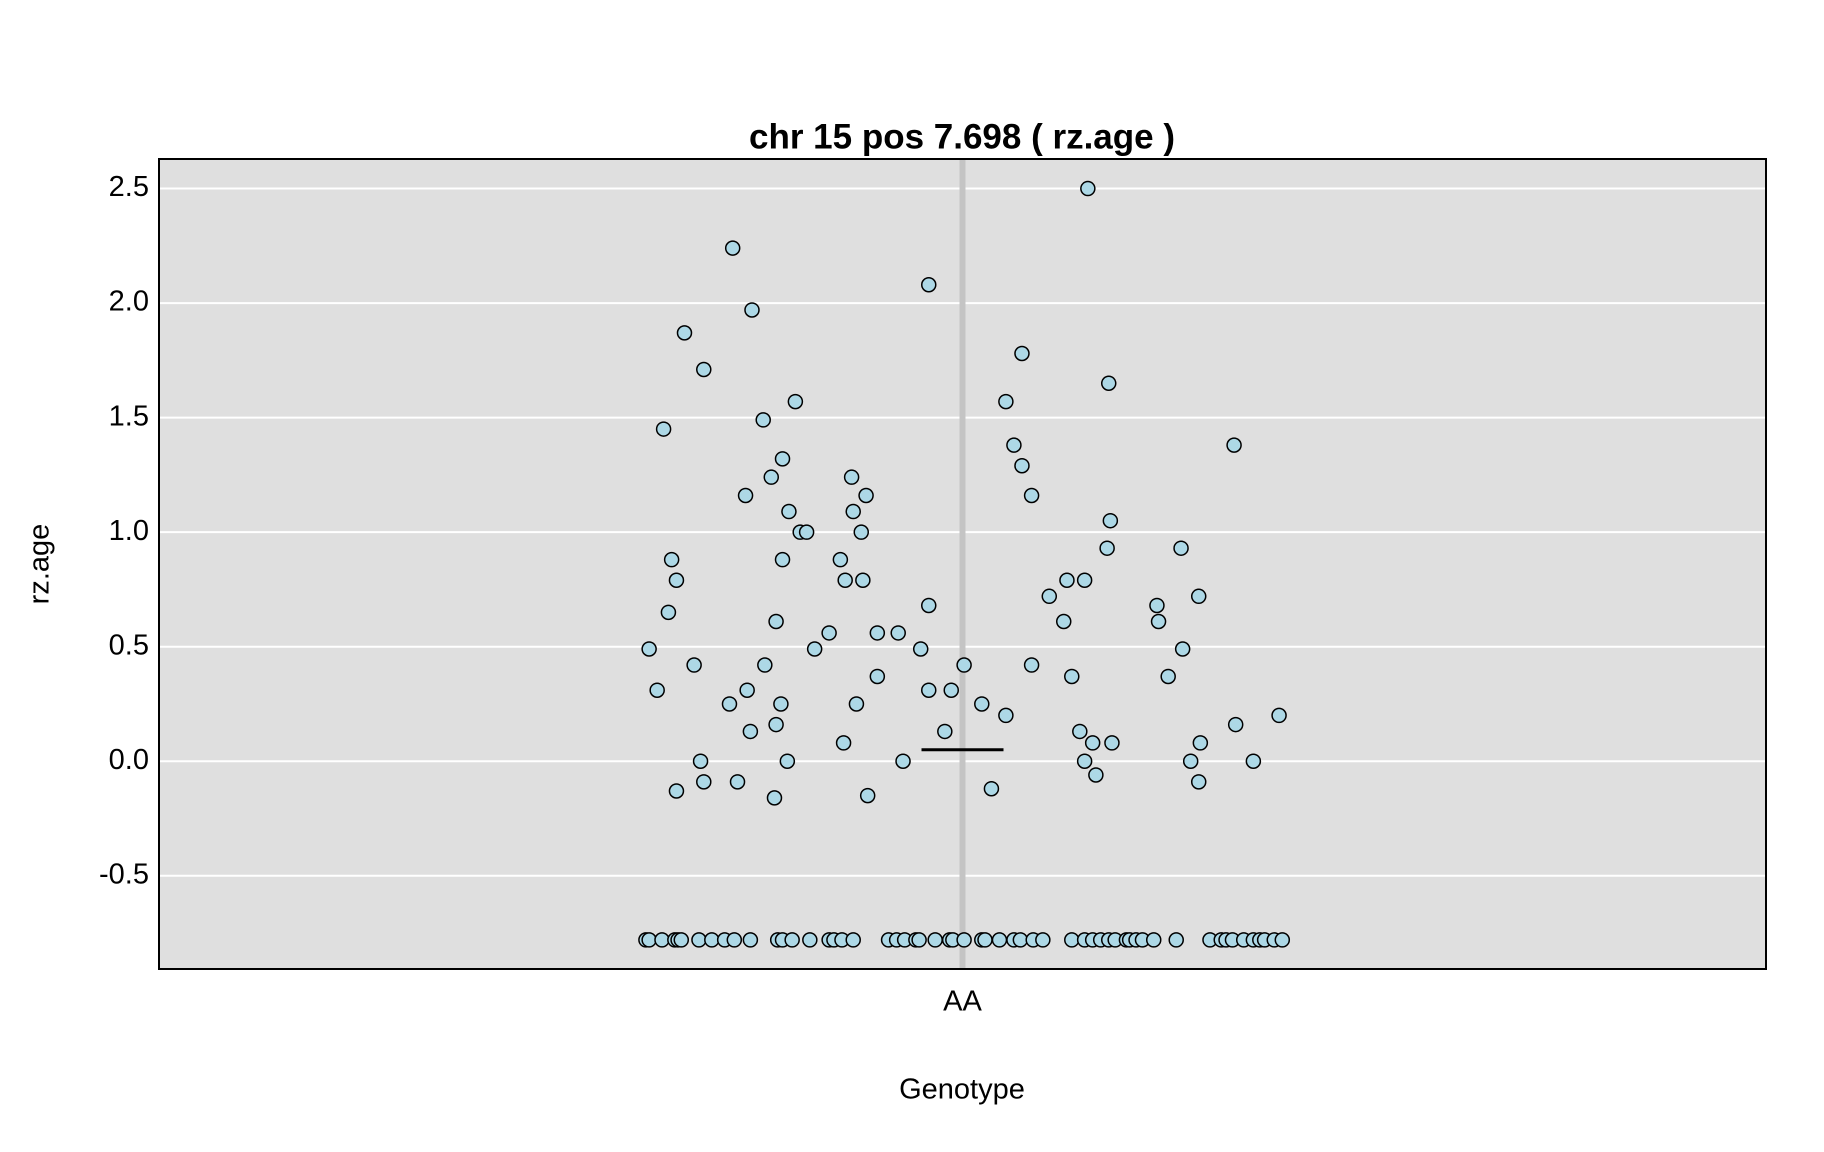 This screenshot has width=1824, height=1152. What do you see at coordinates (124, 874) in the screenshot?
I see `y-tick-label: -0.5` at bounding box center [124, 874].